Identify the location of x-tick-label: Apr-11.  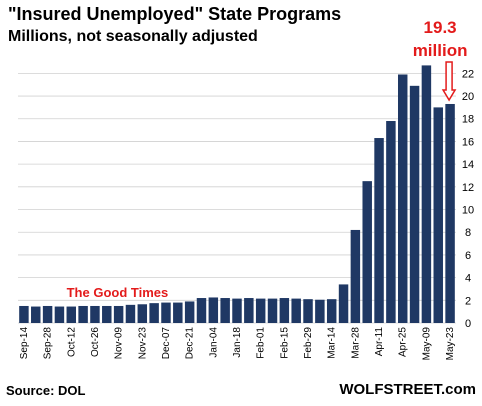
(379, 342).